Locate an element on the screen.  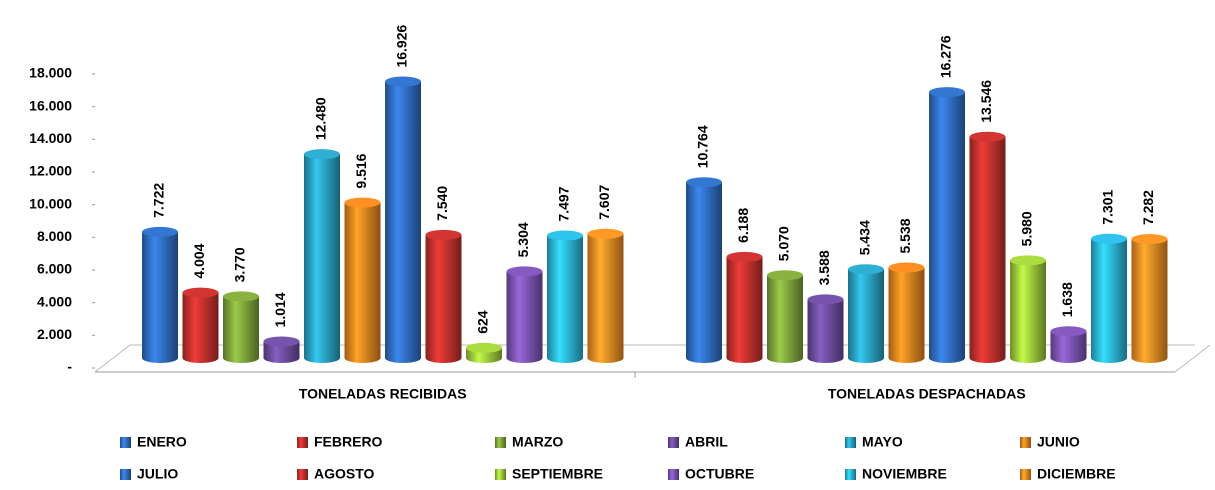
value-label: 13.546 is located at coordinates (986, 101).